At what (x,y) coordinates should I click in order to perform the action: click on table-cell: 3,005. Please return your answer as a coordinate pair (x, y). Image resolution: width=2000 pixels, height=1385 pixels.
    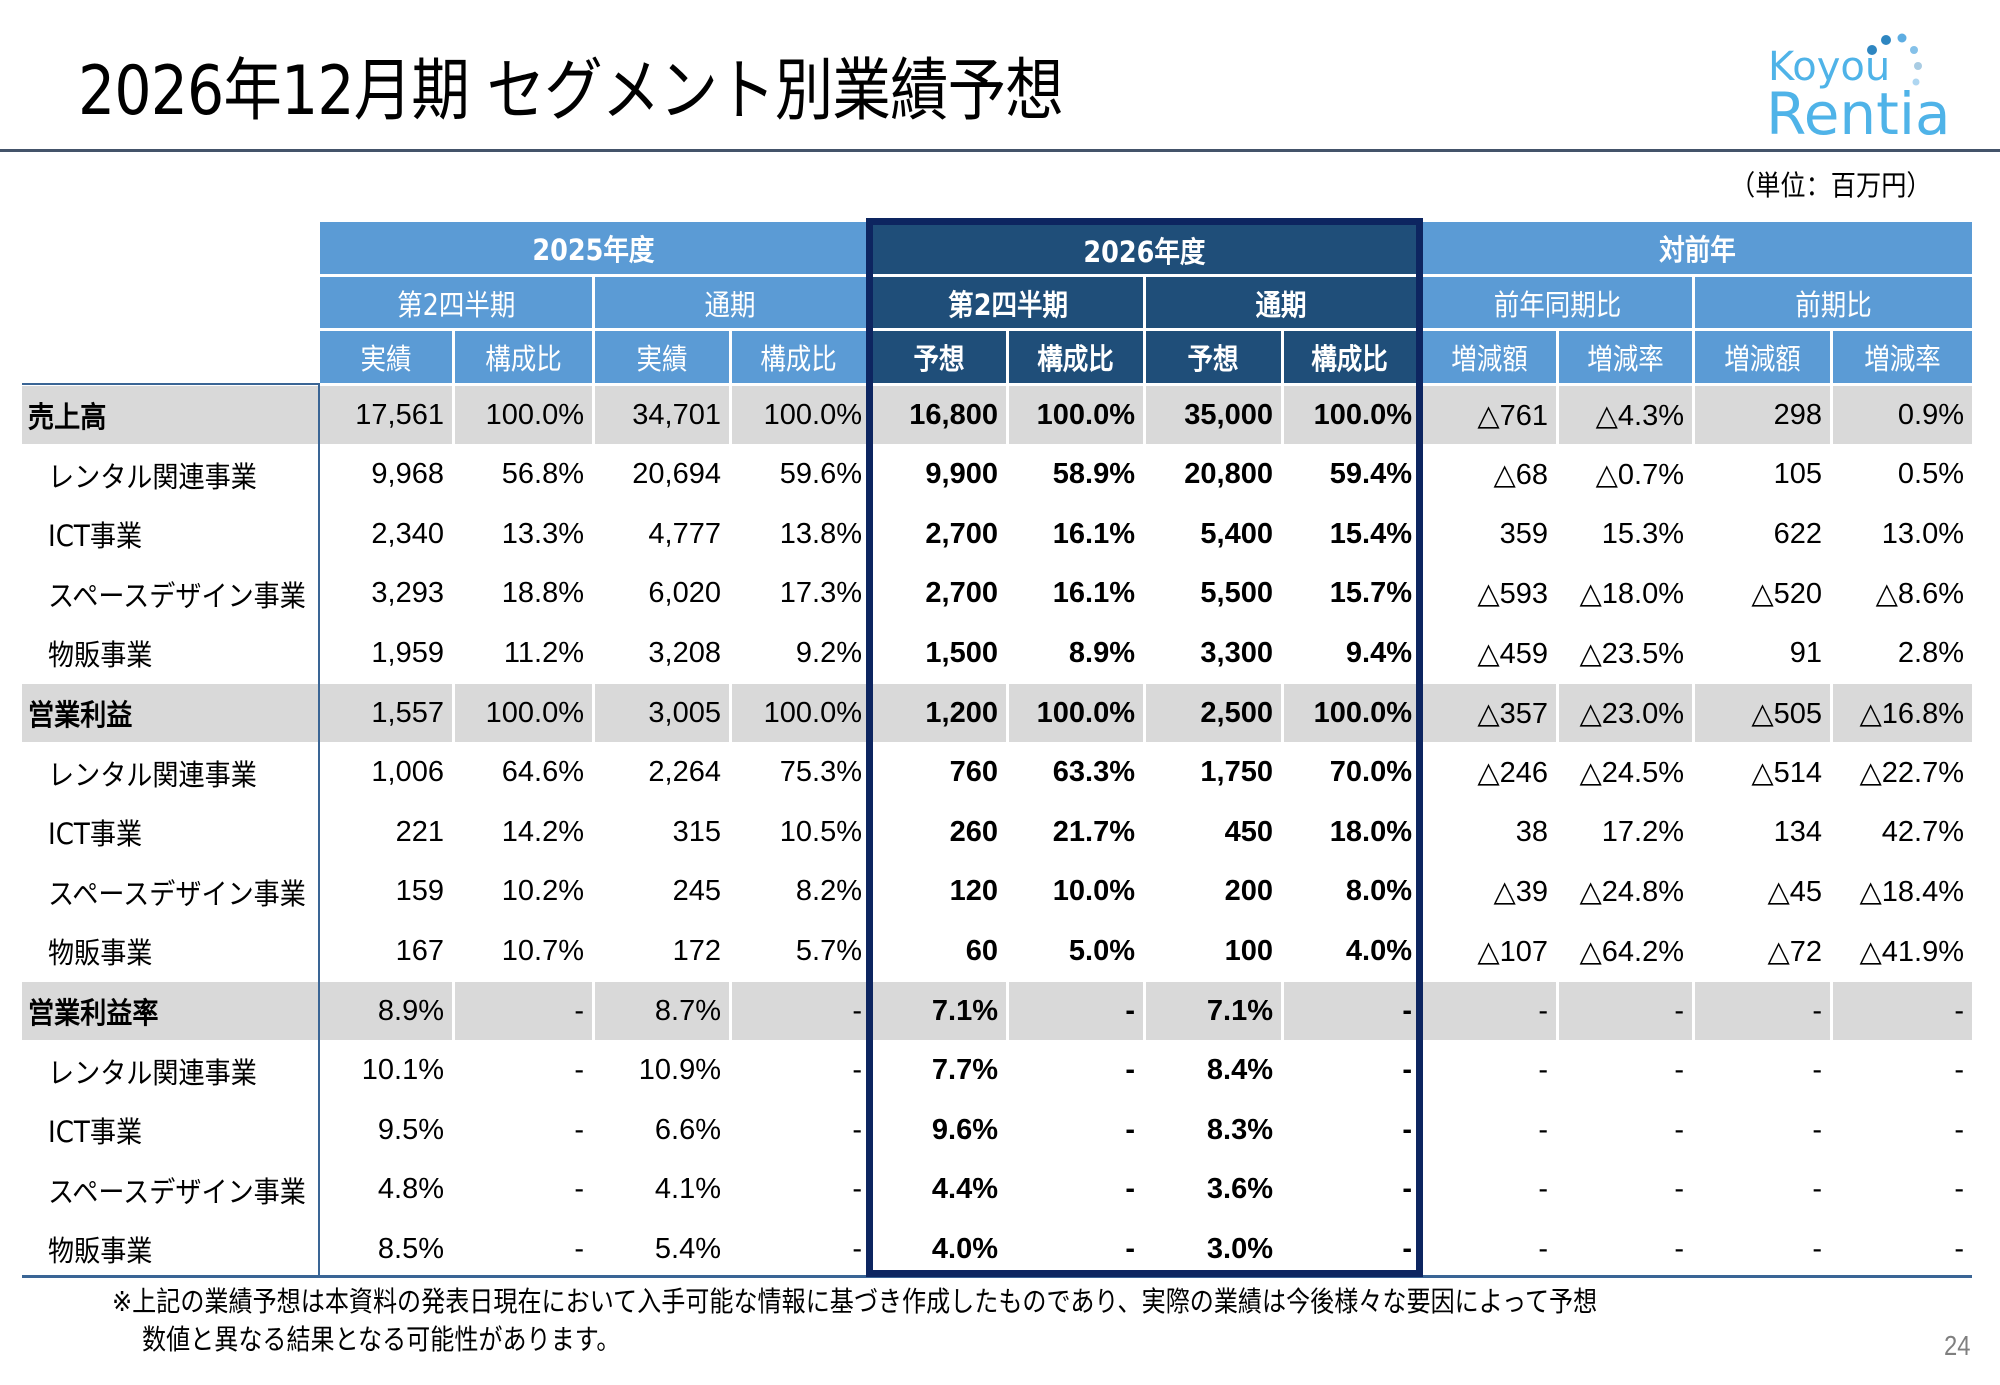
    Looking at the image, I should click on (662, 713).